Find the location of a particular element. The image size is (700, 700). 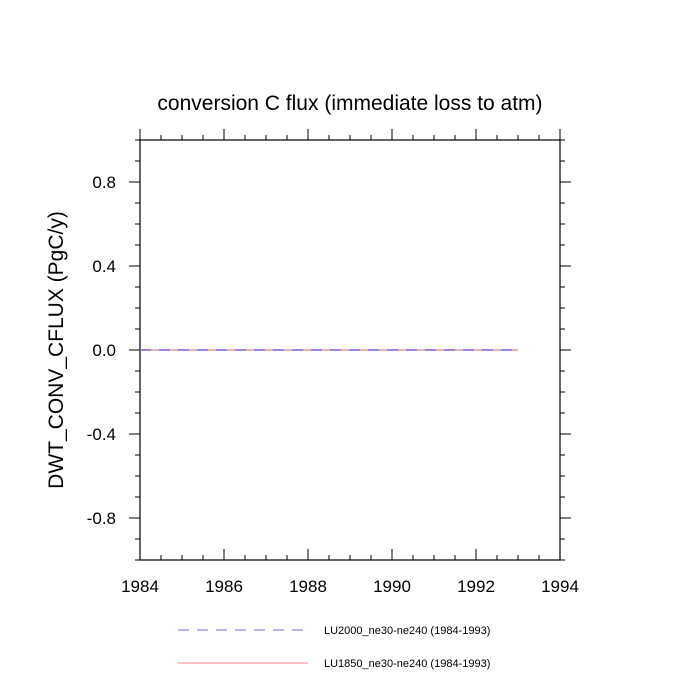

x-tick-label: 1990 is located at coordinates (392, 586).